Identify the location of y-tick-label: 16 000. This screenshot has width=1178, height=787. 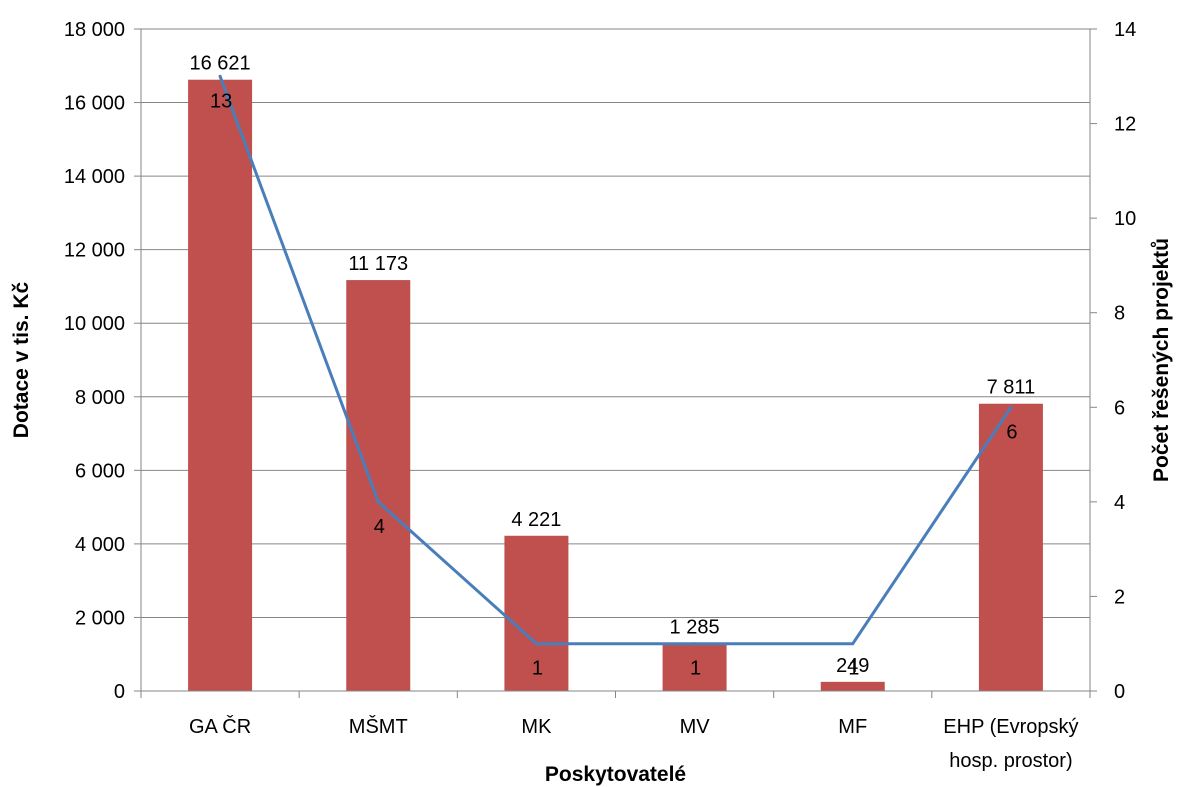
(94, 104).